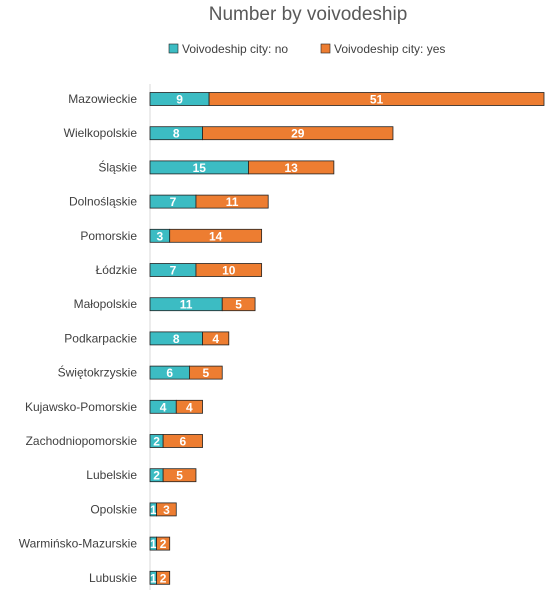 The width and height of the screenshot is (550, 598). Describe the element at coordinates (325, 48) in the screenshot. I see `legend-swatch-voivodeship-city-yes` at that location.